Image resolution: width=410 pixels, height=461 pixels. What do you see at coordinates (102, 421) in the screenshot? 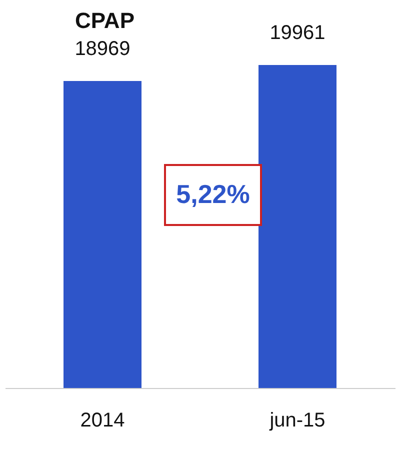
I see `x-tick-label: 2014` at bounding box center [102, 421].